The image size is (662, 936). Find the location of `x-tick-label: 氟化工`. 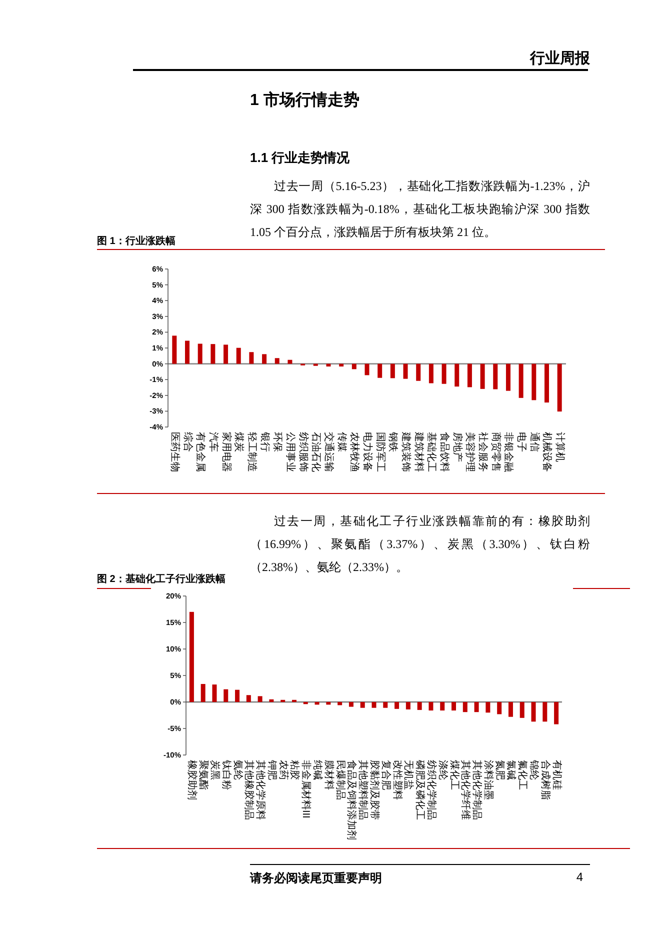

x-tick-label: 氟化工 is located at coordinates (522, 775).